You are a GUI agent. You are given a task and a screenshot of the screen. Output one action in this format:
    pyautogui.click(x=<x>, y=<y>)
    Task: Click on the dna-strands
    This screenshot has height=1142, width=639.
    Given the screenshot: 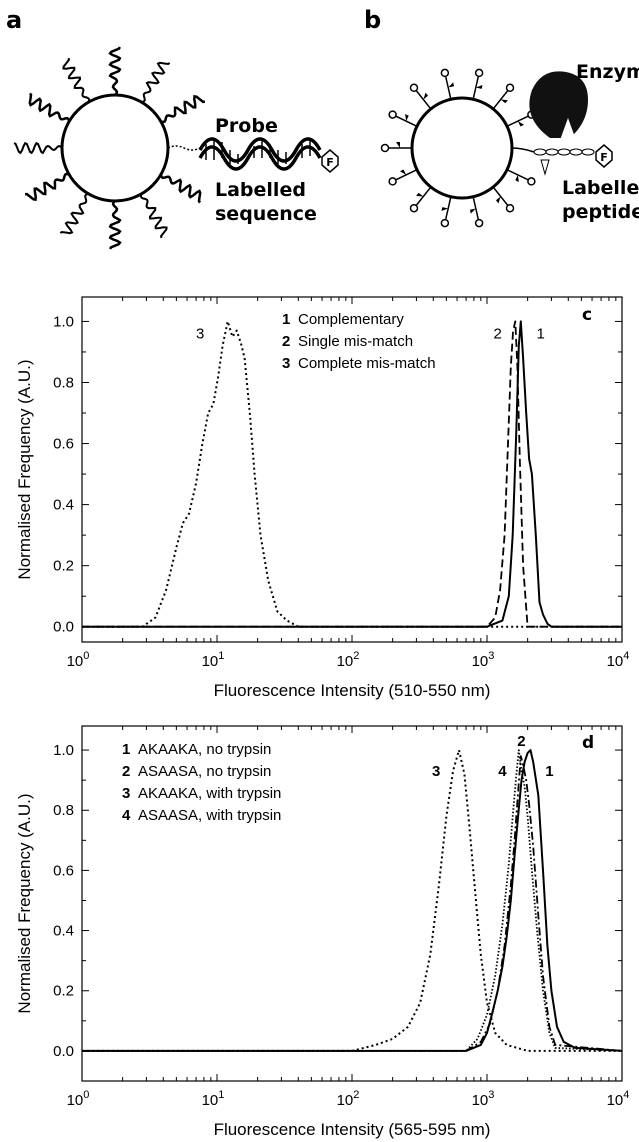 What is the action you would take?
    pyautogui.click(x=109, y=148)
    